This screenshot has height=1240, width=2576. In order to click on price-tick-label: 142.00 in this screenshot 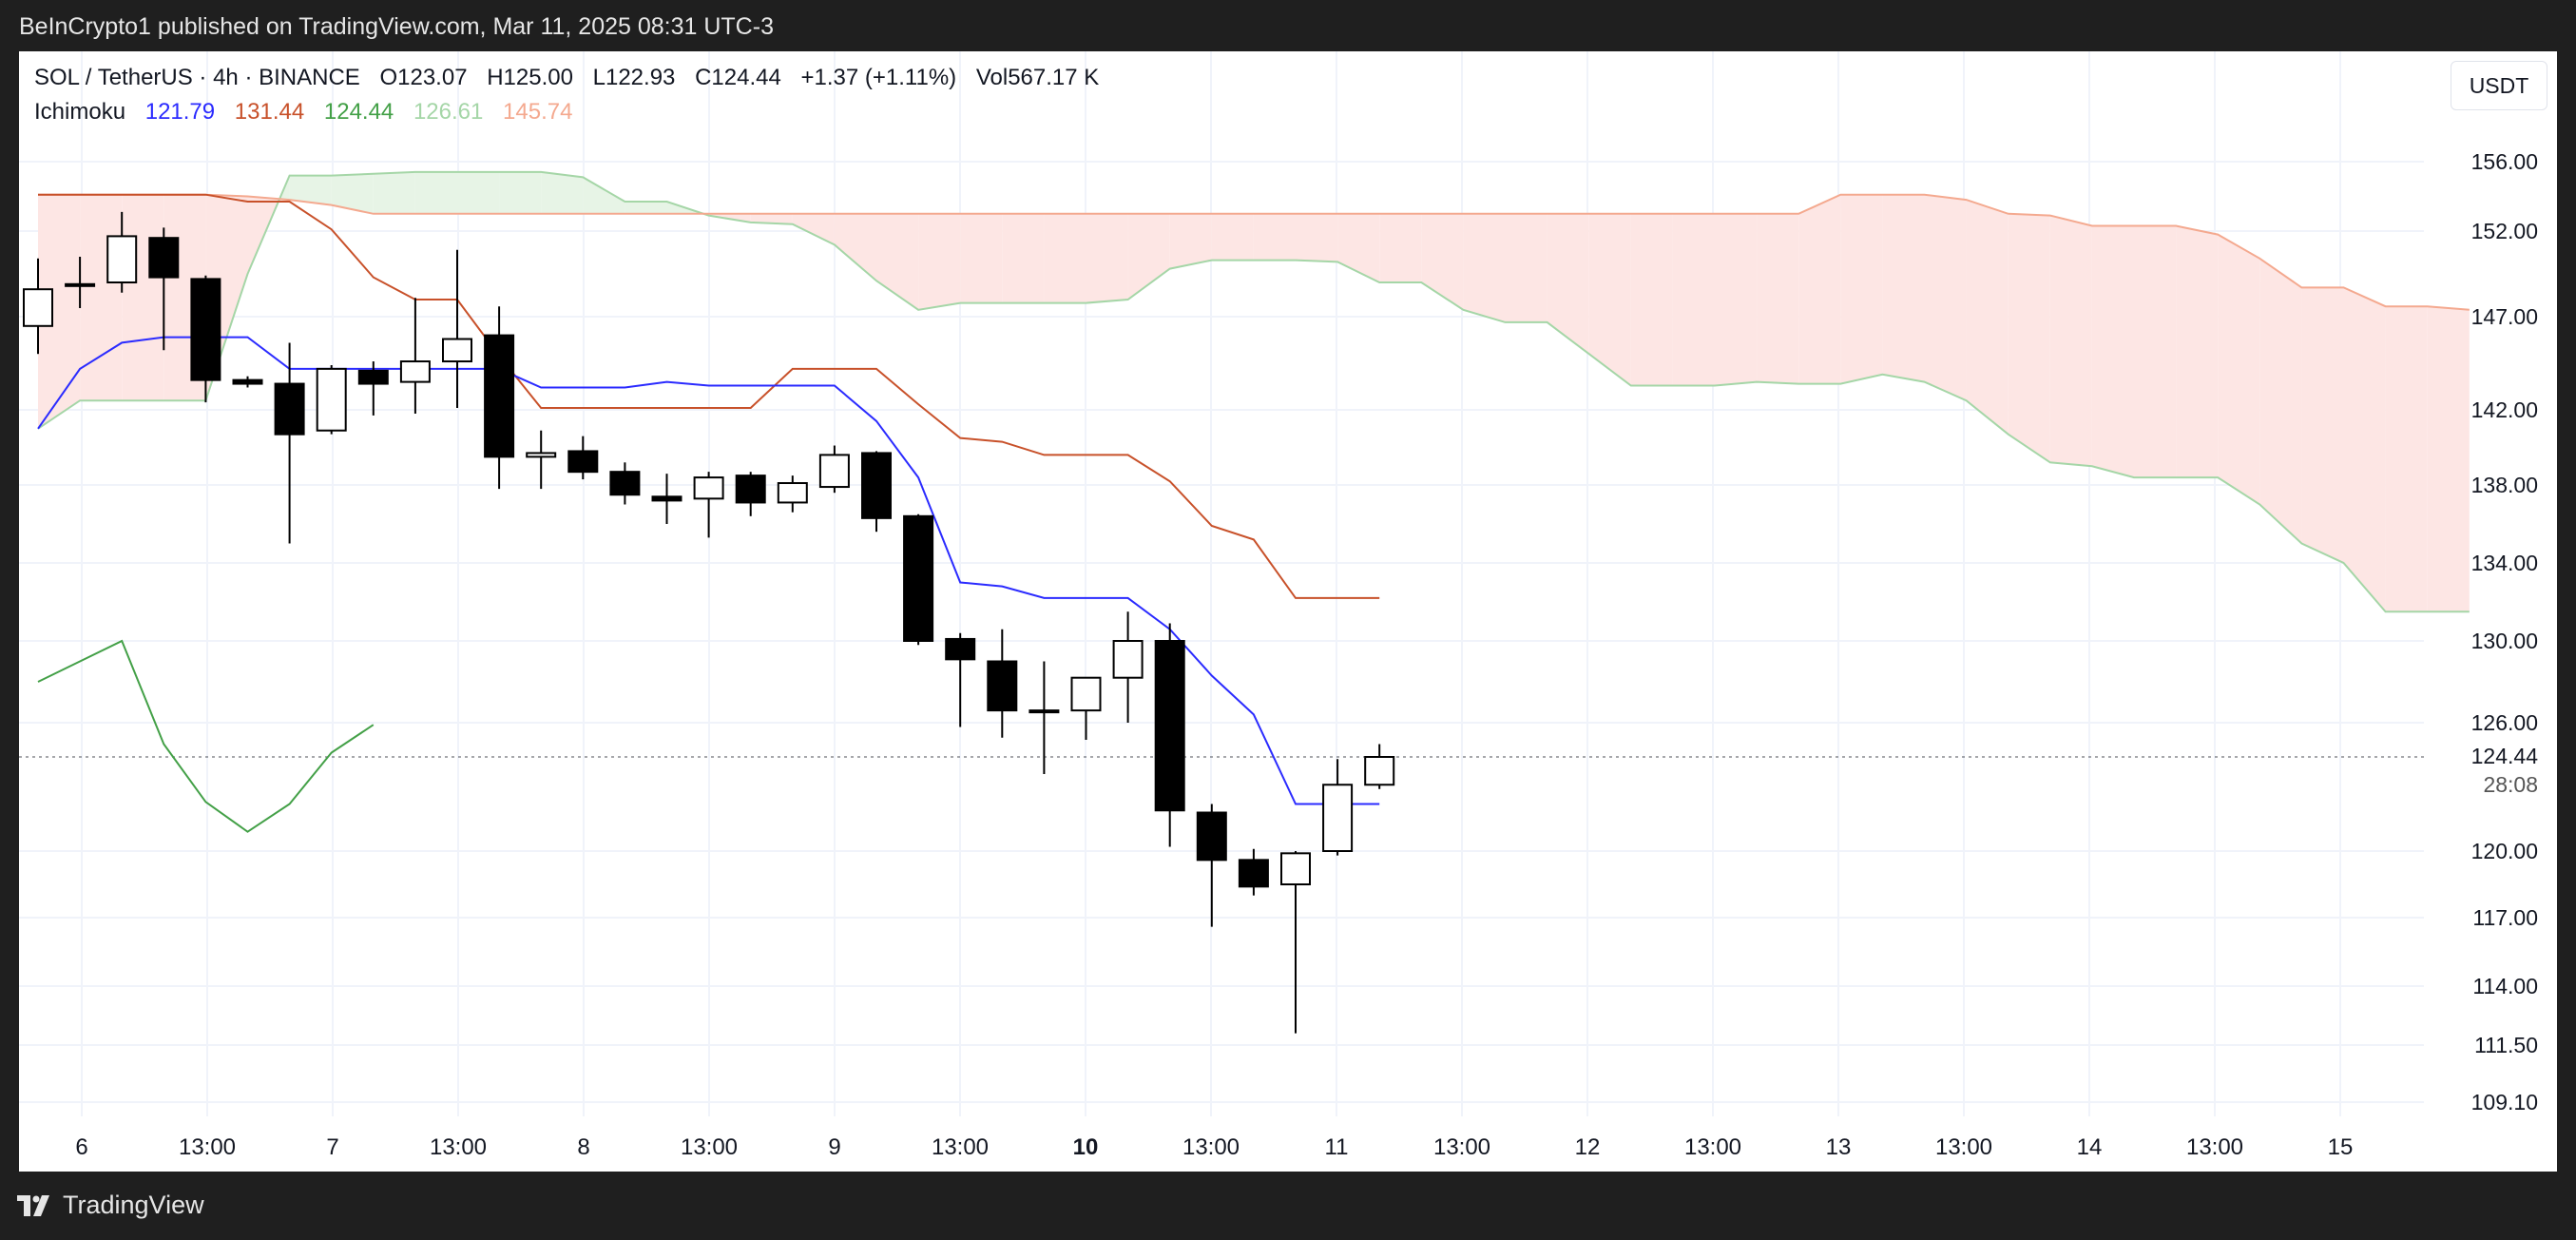, I will do `click(2504, 409)`.